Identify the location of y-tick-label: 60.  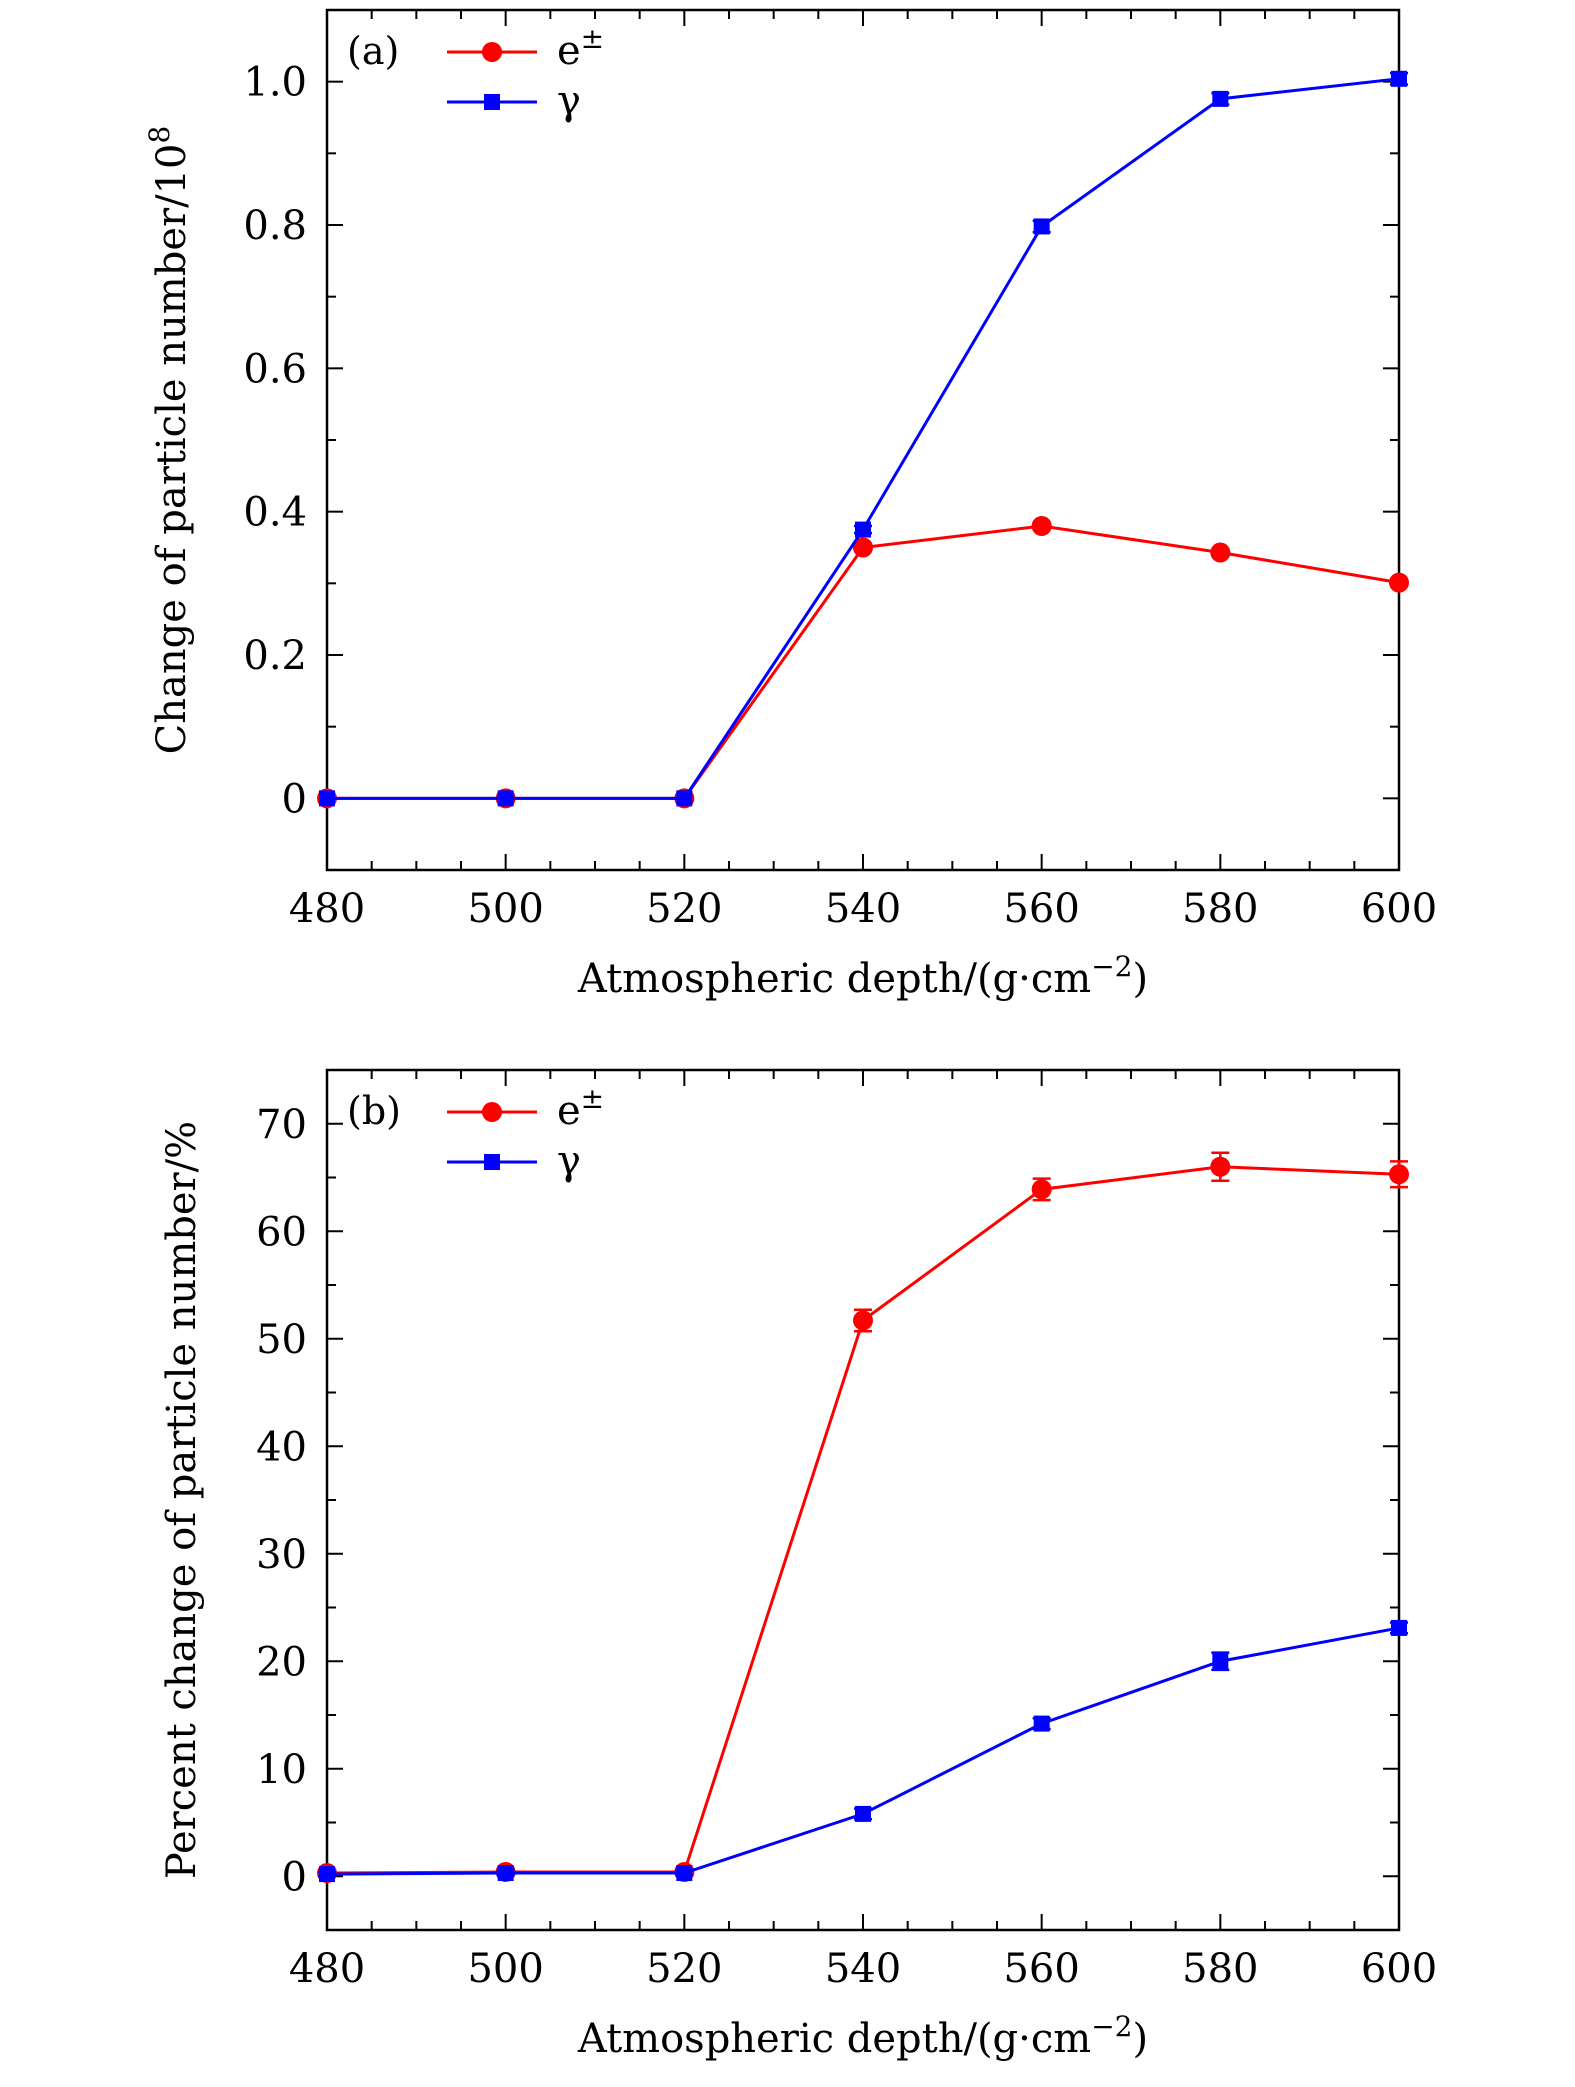
(281, 1232).